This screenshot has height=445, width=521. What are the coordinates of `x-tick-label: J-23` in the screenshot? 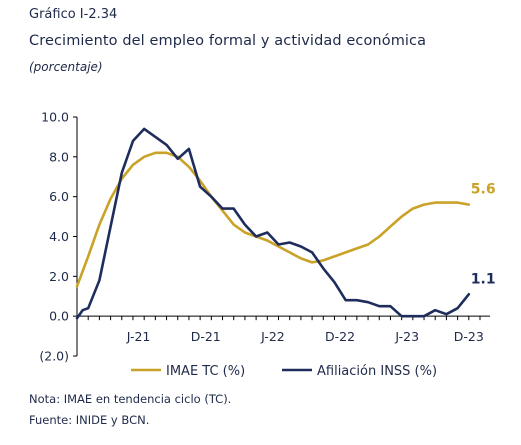 It's located at (406, 336).